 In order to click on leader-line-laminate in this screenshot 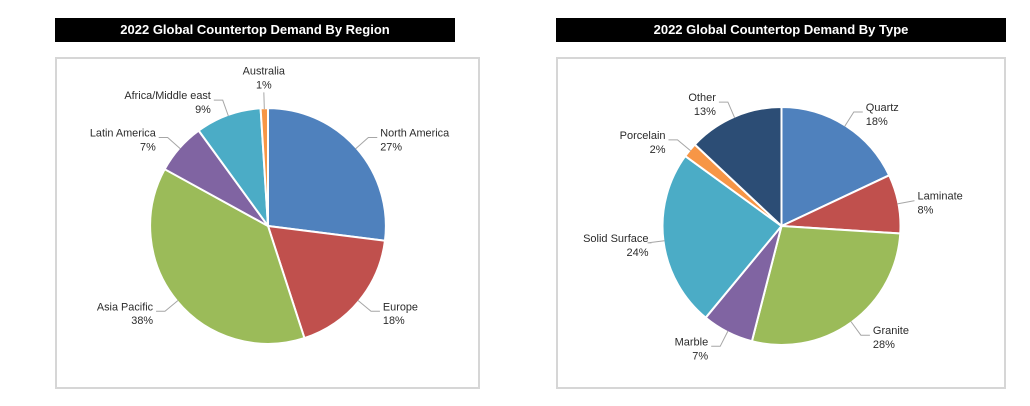, I will do `click(906, 202)`.